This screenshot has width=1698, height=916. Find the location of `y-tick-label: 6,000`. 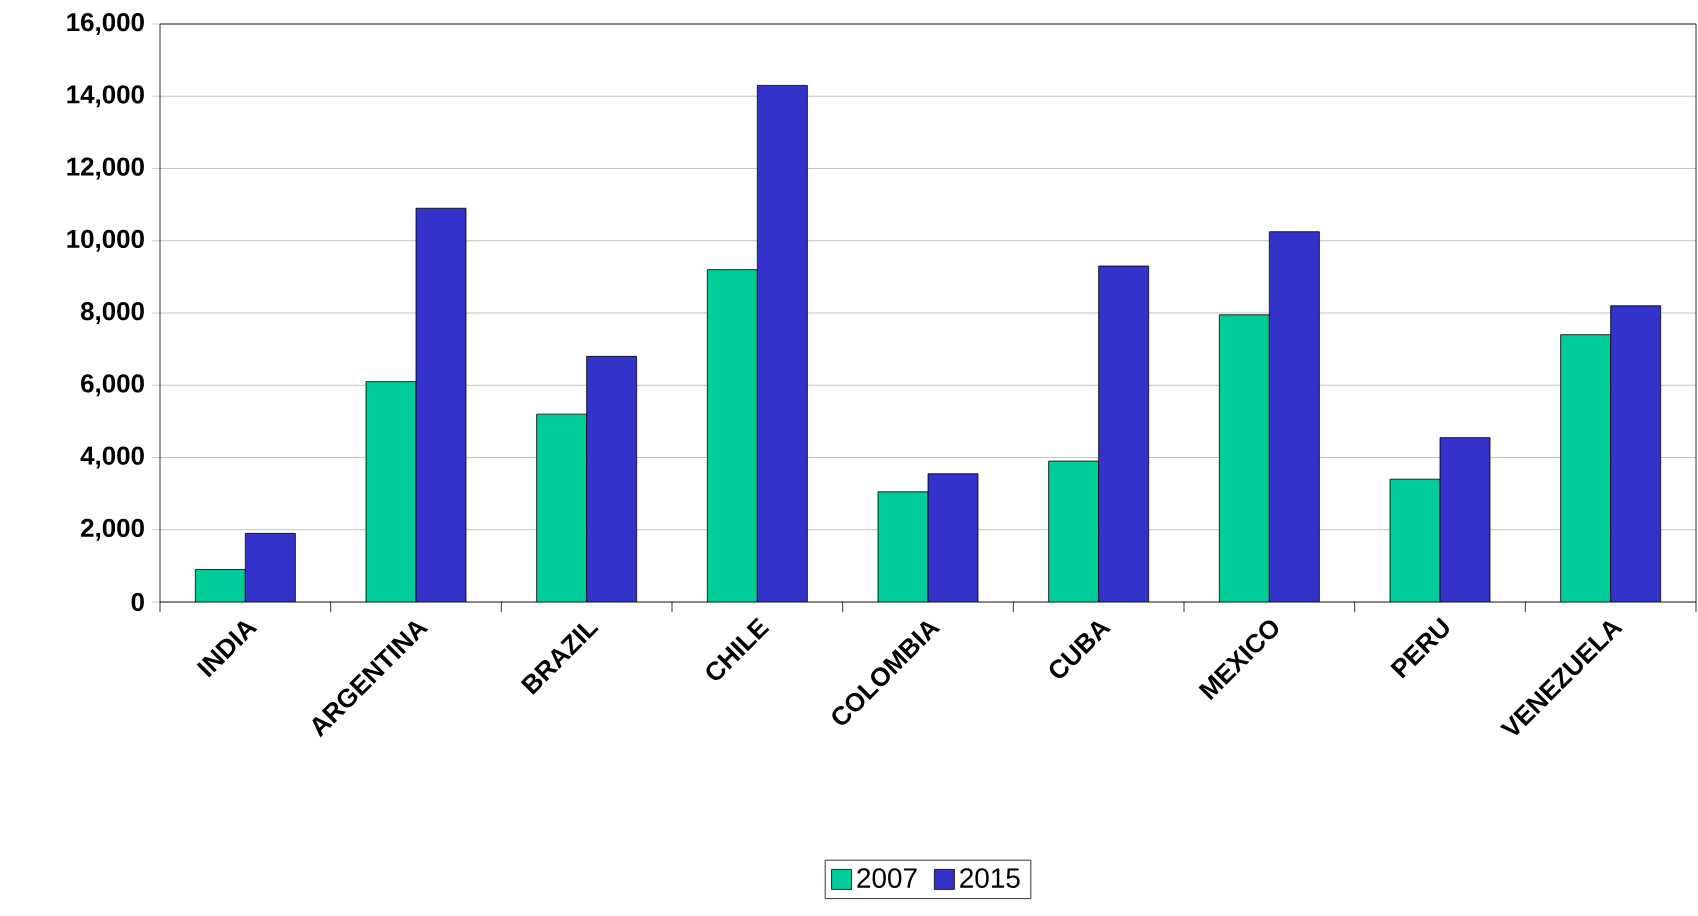

y-tick-label: 6,000 is located at coordinates (112, 385).